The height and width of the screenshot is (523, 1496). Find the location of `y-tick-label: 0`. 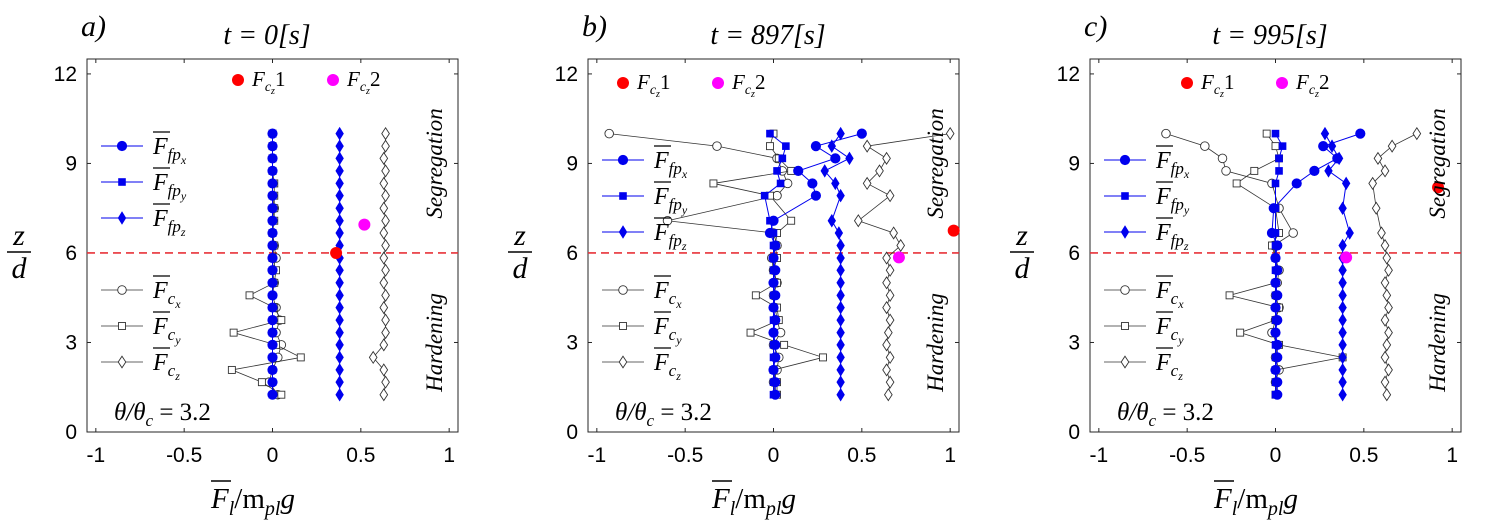

y-tick-label: 0 is located at coordinates (572, 432).